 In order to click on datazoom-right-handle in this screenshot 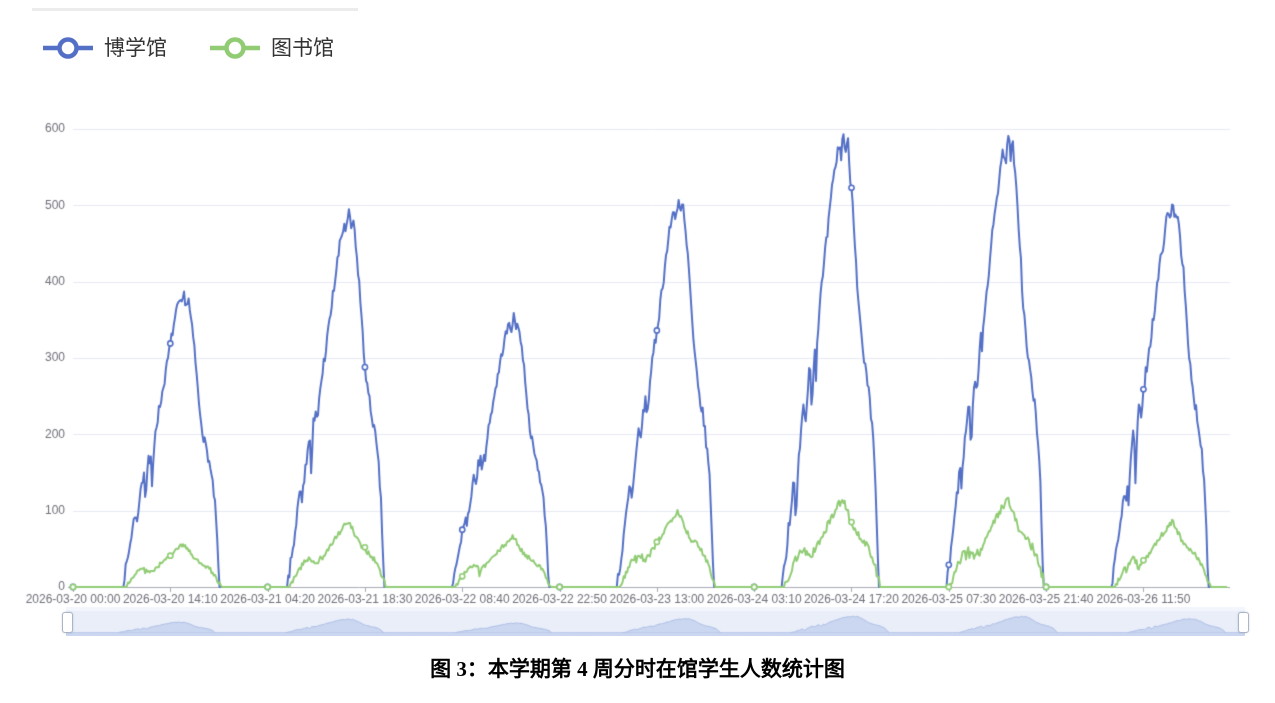, I will do `click(1243, 622)`.